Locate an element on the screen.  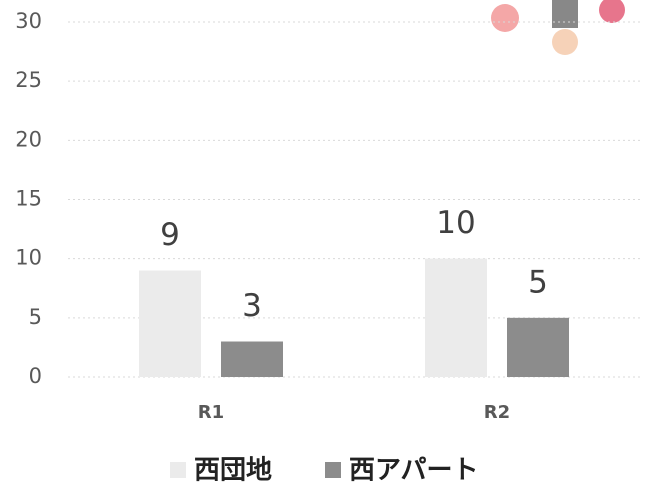
y-tick-label: 0 is located at coordinates (35, 376).